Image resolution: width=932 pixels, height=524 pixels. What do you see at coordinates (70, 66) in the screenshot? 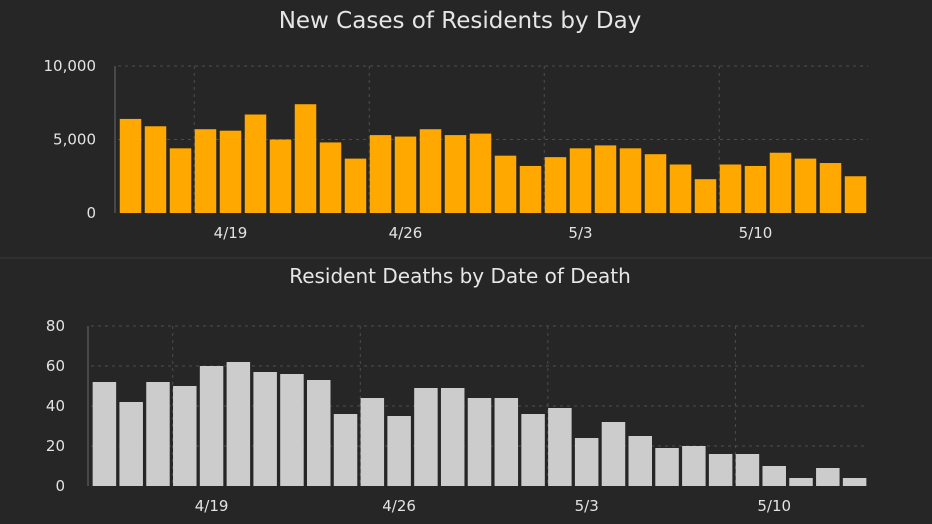
I see `cases-ytick-label: 10,000` at bounding box center [70, 66].